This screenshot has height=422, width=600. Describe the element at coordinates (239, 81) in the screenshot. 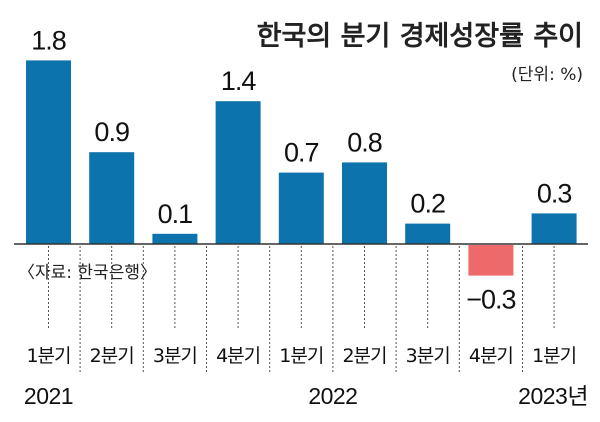

I see `value-label-4: 1.4` at that location.